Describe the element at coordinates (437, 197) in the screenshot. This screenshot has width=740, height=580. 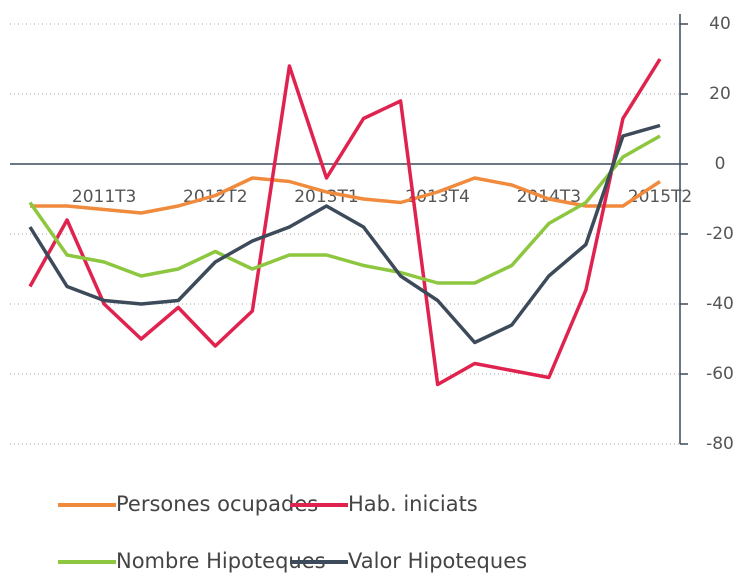
I see `x-tick-label: 2013T4` at that location.